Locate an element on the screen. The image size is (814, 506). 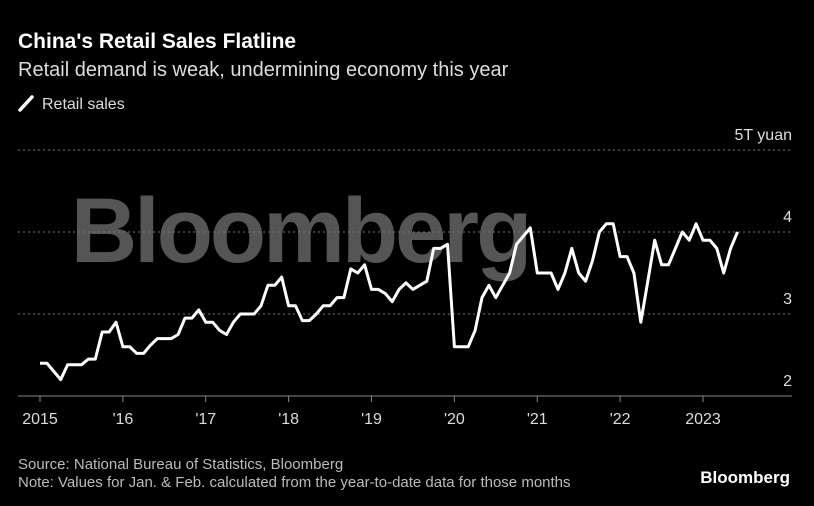
watermark: Bloomberg is located at coordinates (300, 231).